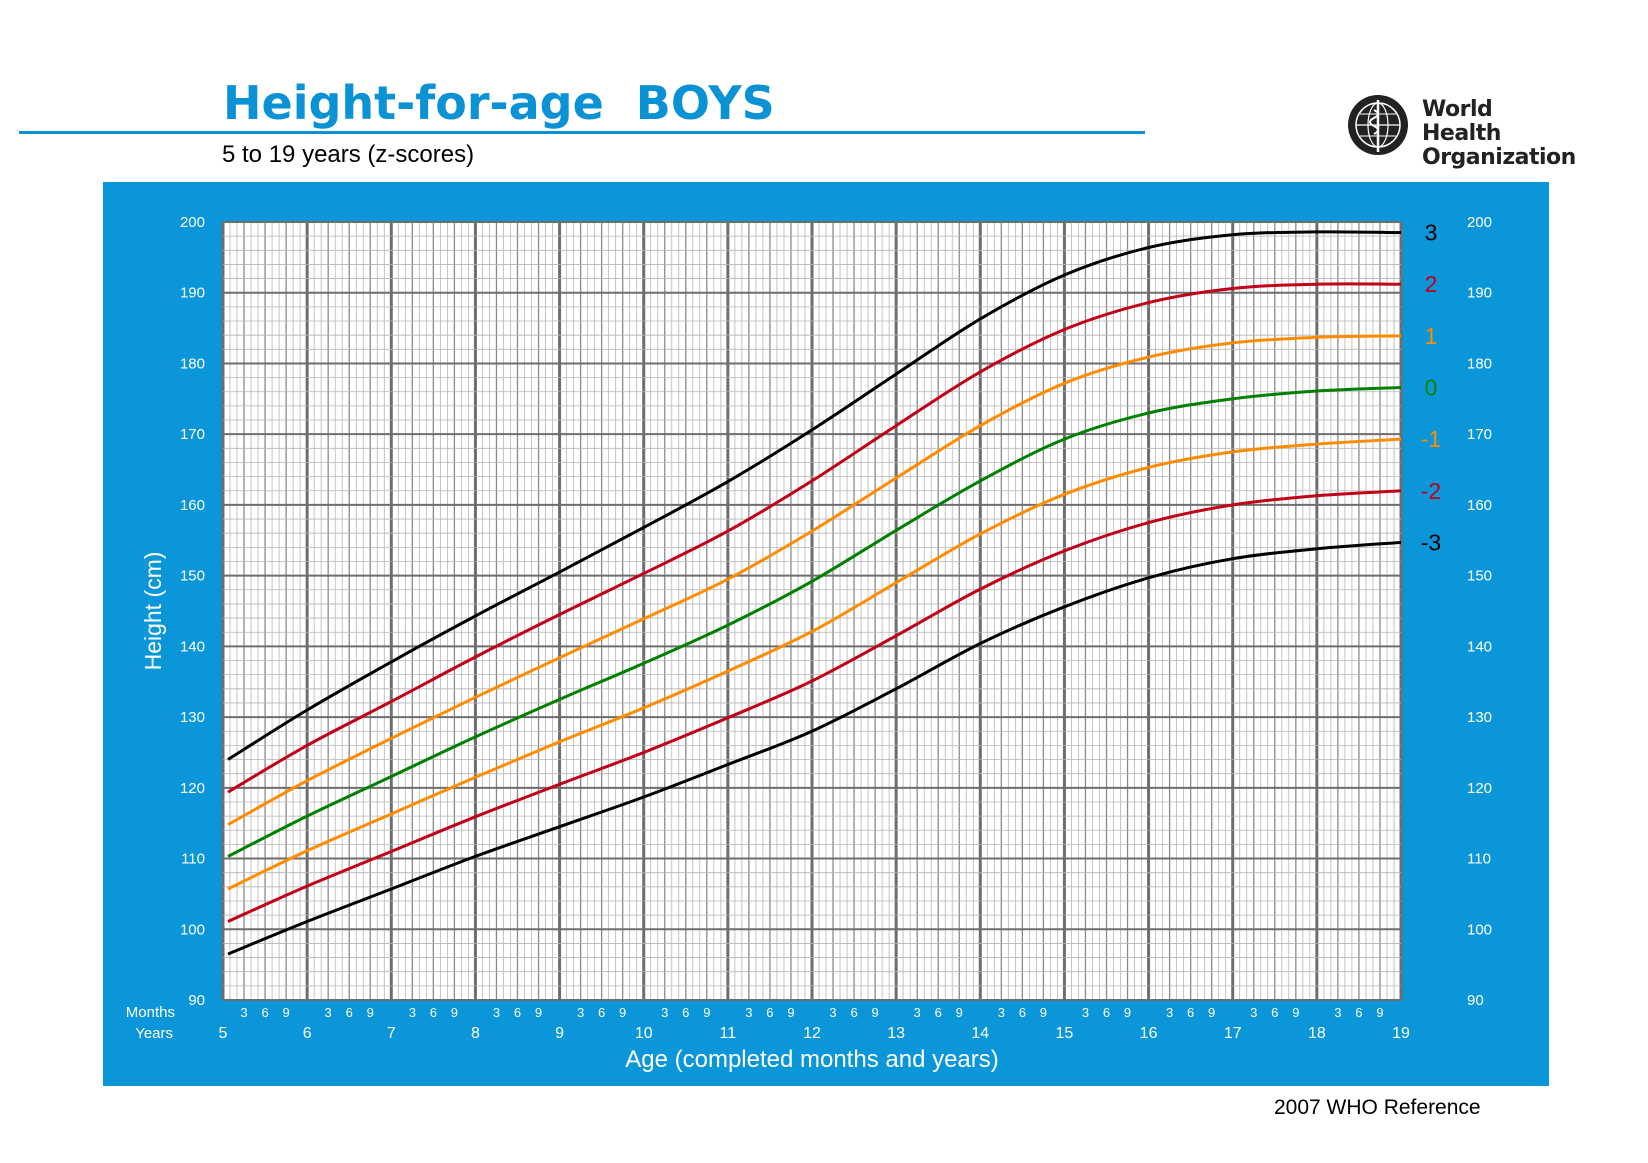 This screenshot has height=1163, width=1648. Describe the element at coordinates (1149, 1033) in the screenshot. I see `year-tick-label: 16` at that location.